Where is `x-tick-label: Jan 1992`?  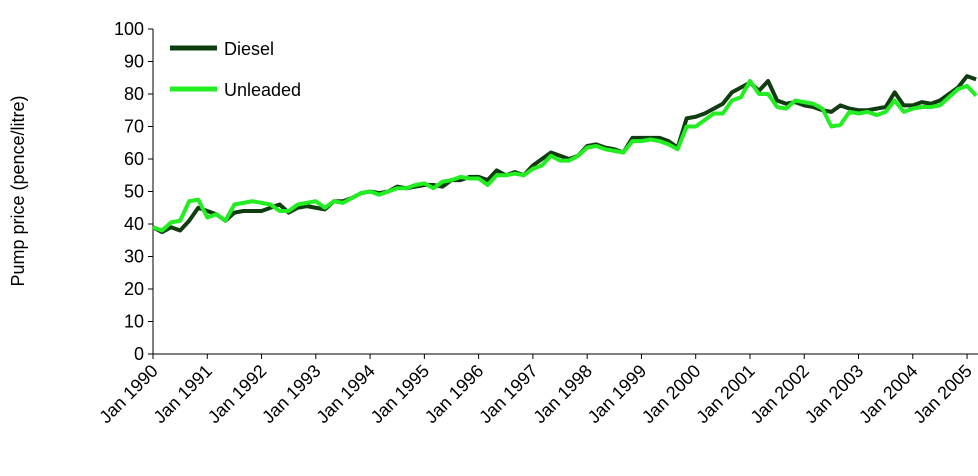
x-tick-label: Jan 1992 is located at coordinates (237, 394).